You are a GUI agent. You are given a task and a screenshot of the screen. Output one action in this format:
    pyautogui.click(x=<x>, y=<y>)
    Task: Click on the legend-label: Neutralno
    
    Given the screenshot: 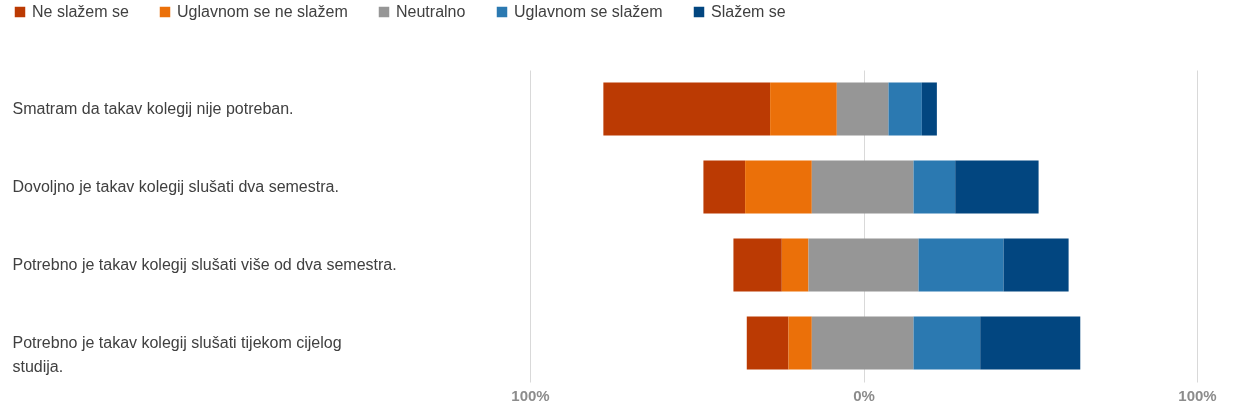 What is the action you would take?
    pyautogui.click(x=431, y=11)
    